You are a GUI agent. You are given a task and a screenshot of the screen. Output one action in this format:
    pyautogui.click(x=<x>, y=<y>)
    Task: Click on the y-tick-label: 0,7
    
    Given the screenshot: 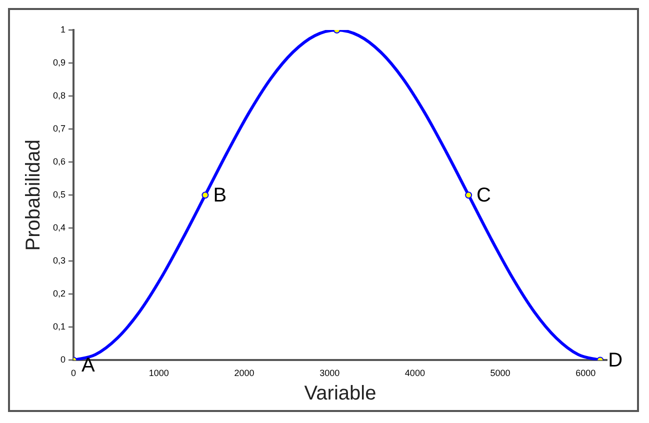 What is the action you would take?
    pyautogui.click(x=59, y=129)
    